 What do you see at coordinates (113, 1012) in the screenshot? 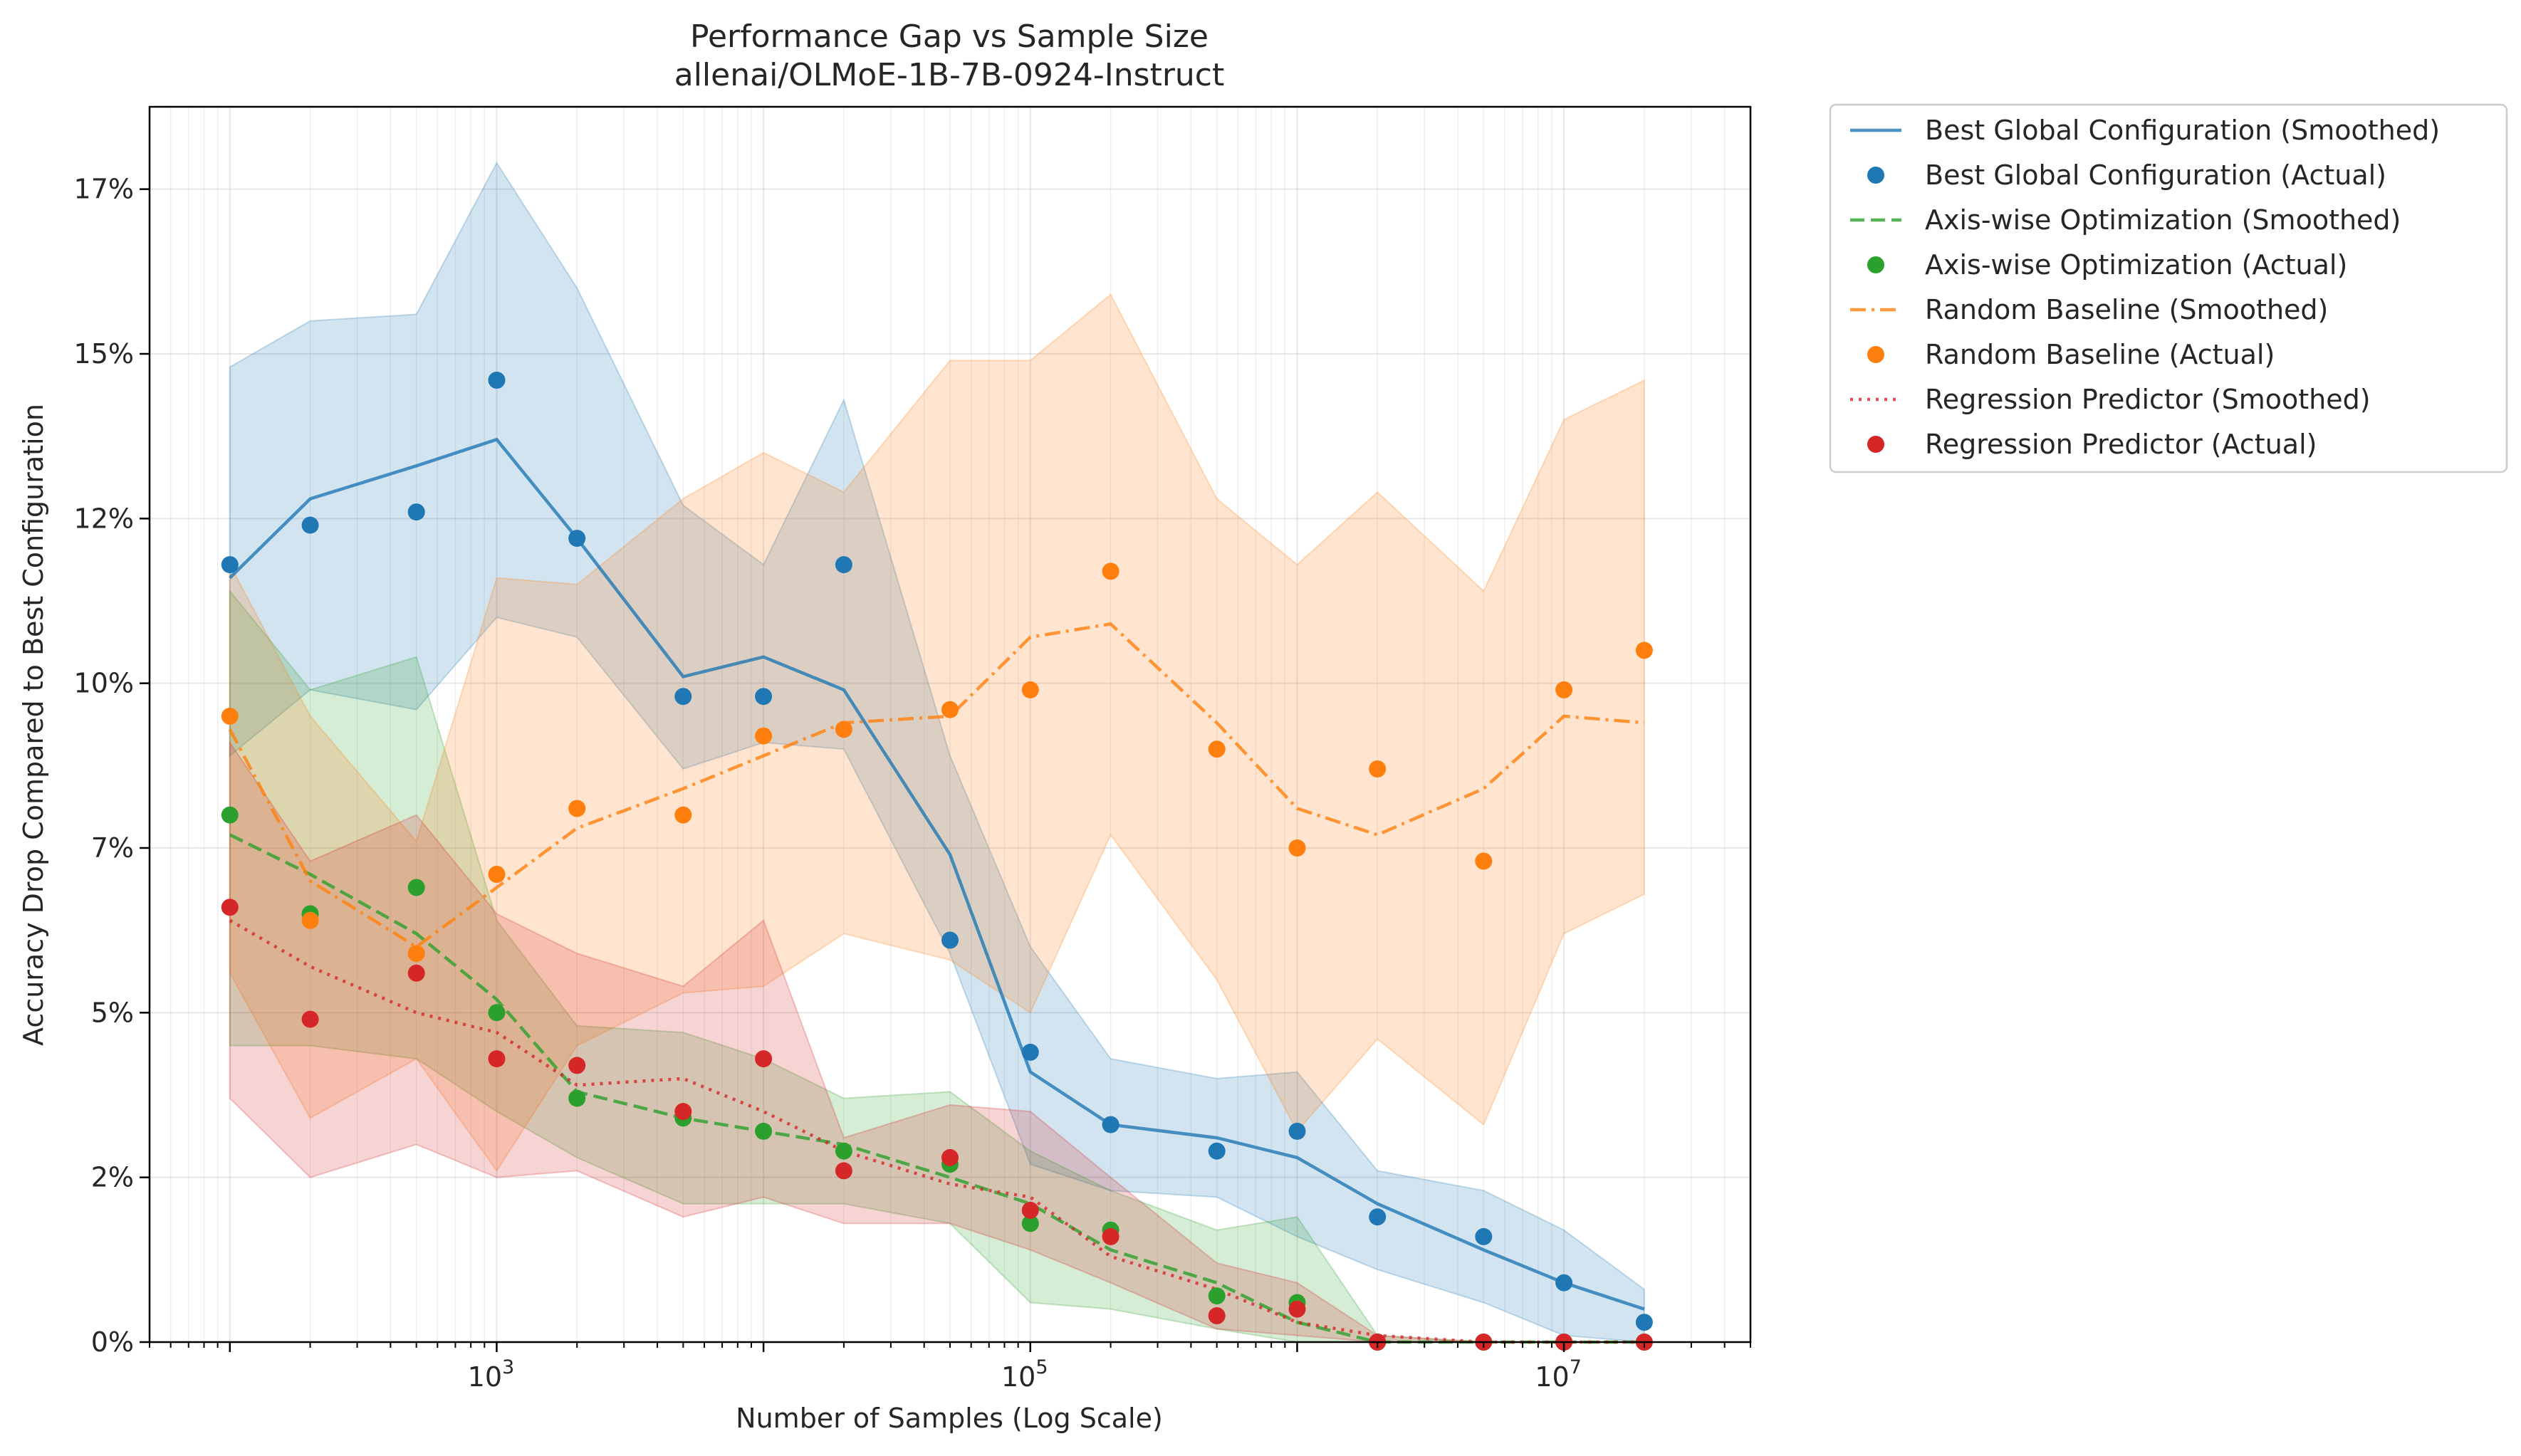
I see `y-tick-label: 5%` at bounding box center [113, 1012].